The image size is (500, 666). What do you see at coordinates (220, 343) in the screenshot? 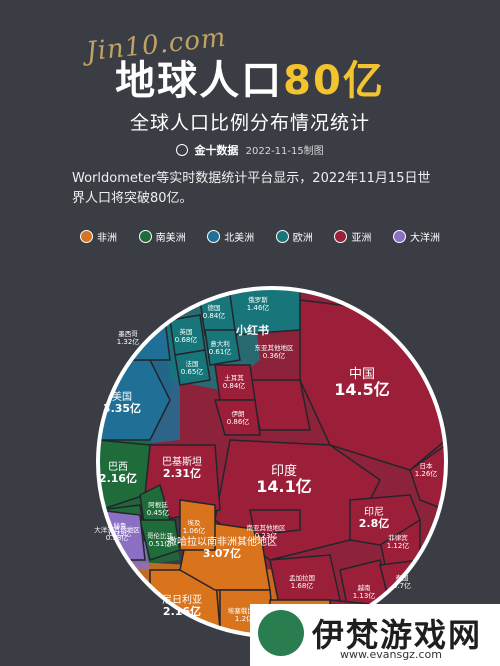
I see `region-name-label: 意大利` at bounding box center [220, 343].